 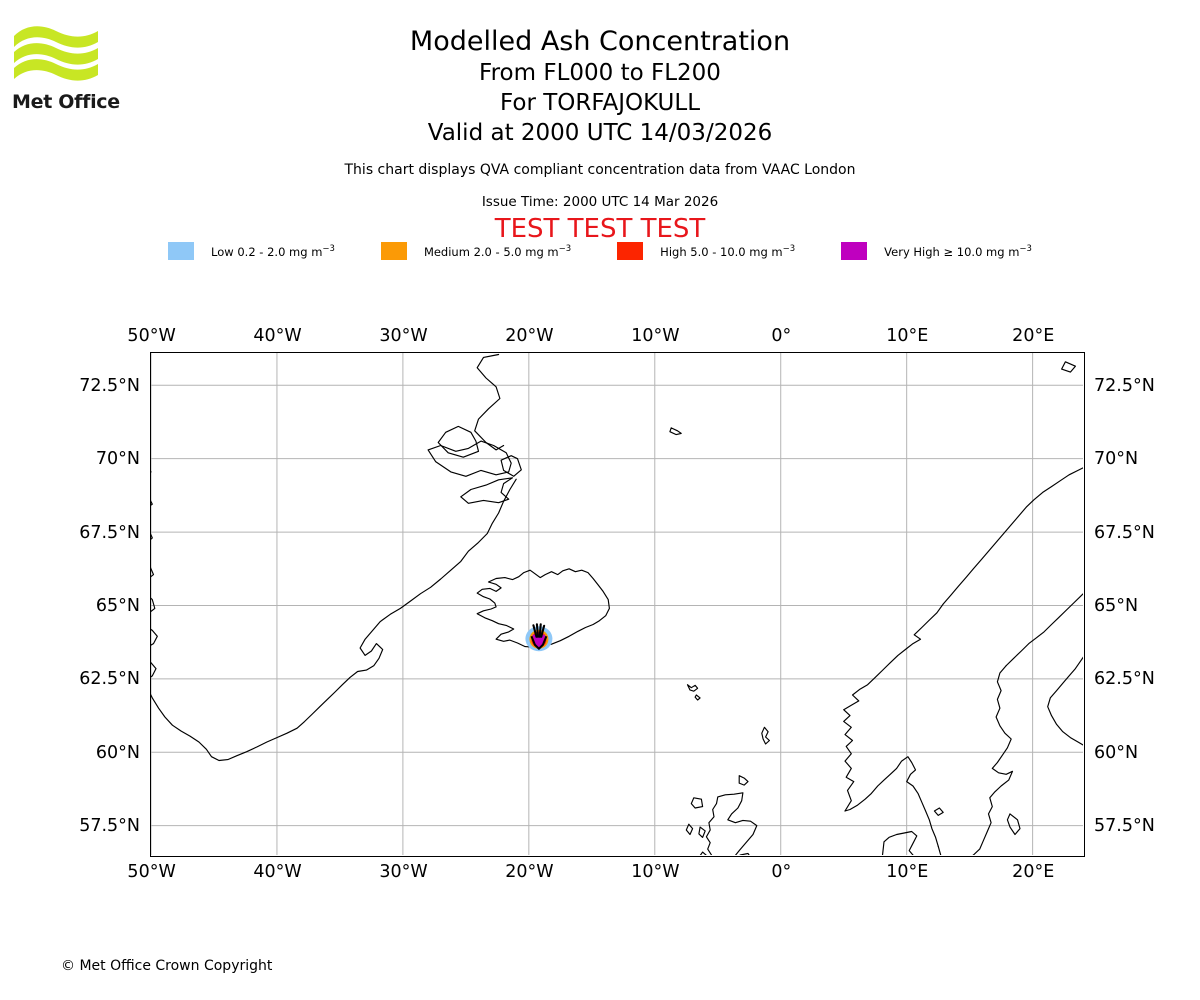 What do you see at coordinates (497, 251) in the screenshot?
I see `legend-label-medium: Medium 2.0 - 5.0 mg m−3` at bounding box center [497, 251].